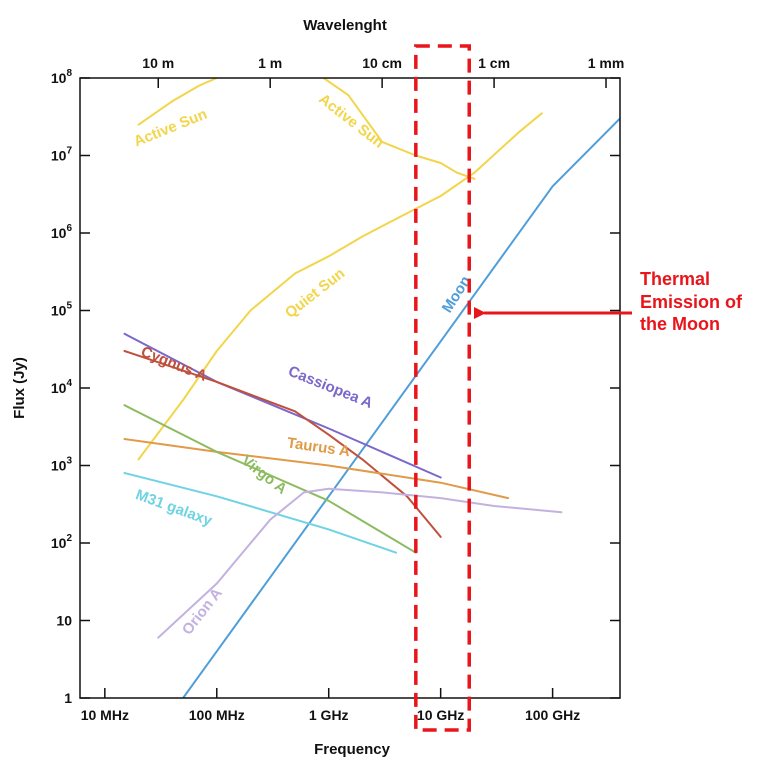 The height and width of the screenshot is (760, 762). I want to click on top-tick-label: 1 cm, so click(494, 63).